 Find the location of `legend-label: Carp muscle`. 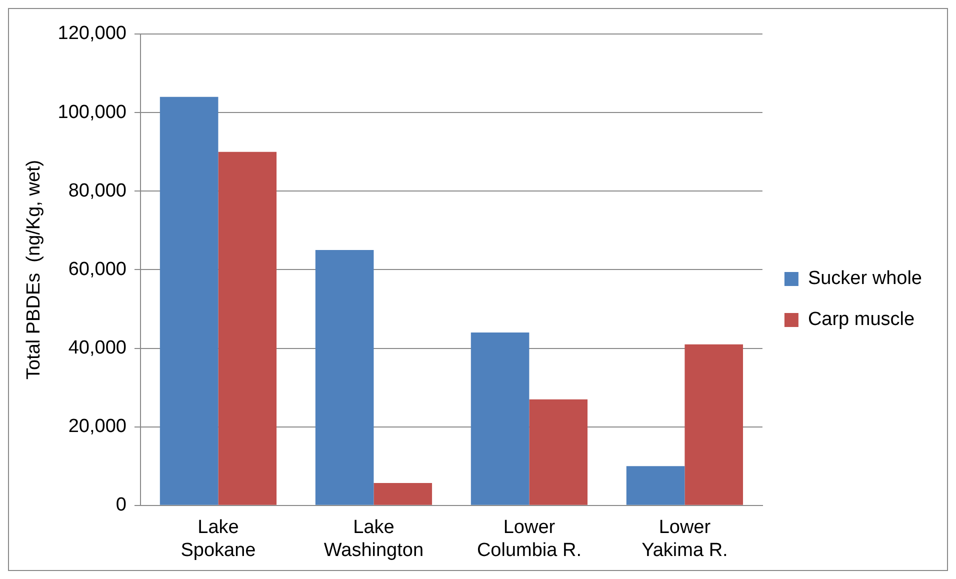

legend-label: Carp muscle is located at coordinates (861, 319).